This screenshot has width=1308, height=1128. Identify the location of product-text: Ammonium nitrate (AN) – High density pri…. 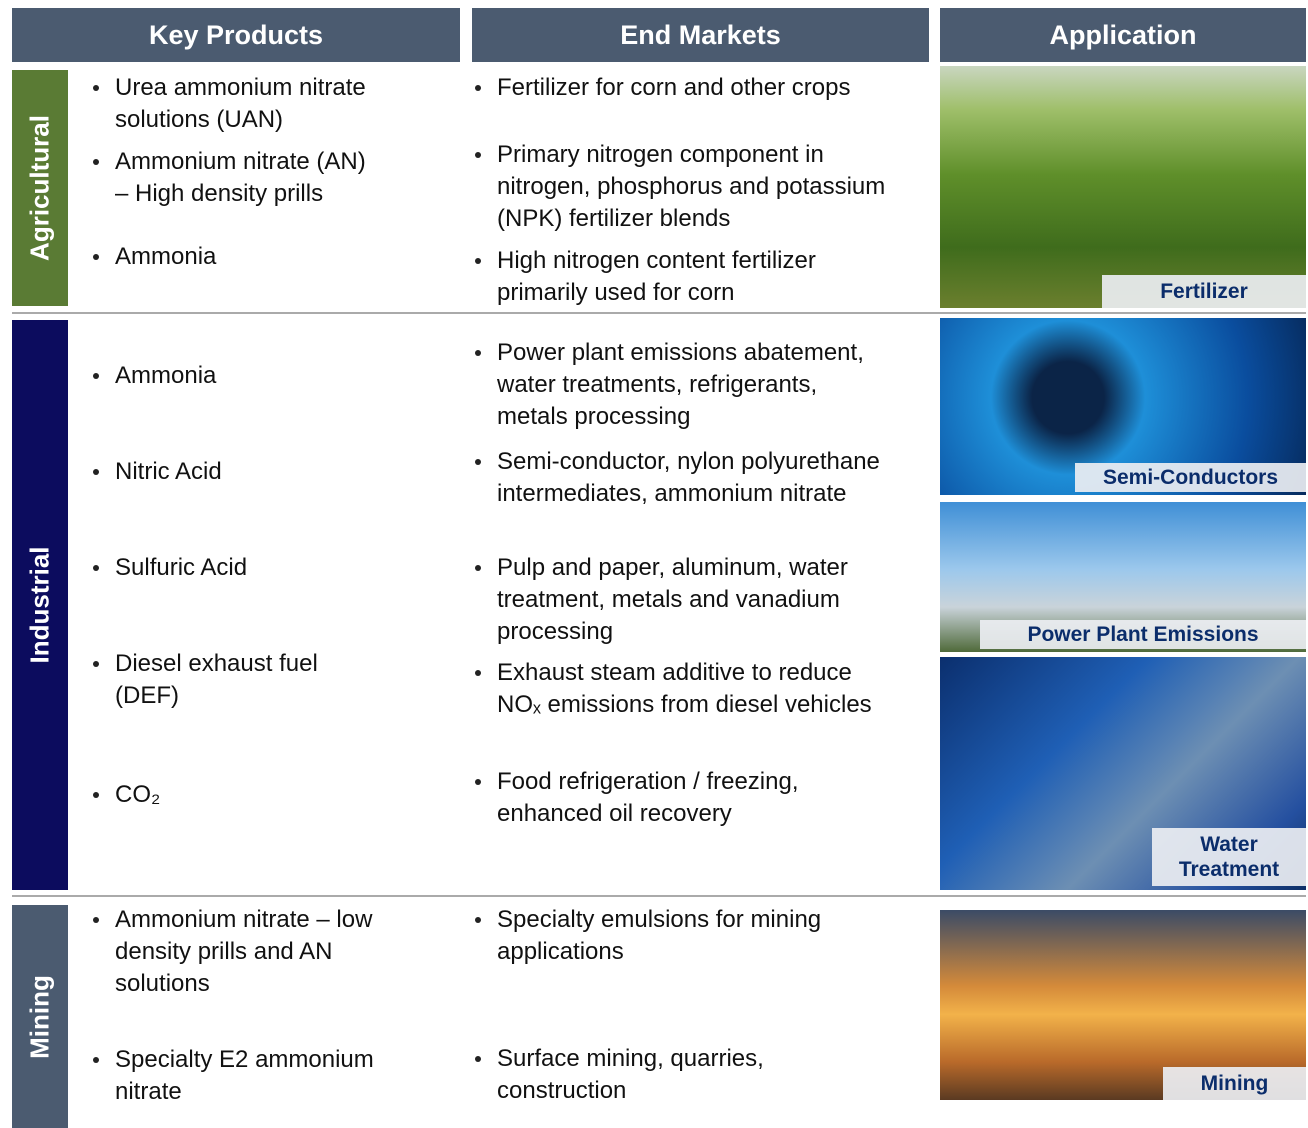
(240, 177).